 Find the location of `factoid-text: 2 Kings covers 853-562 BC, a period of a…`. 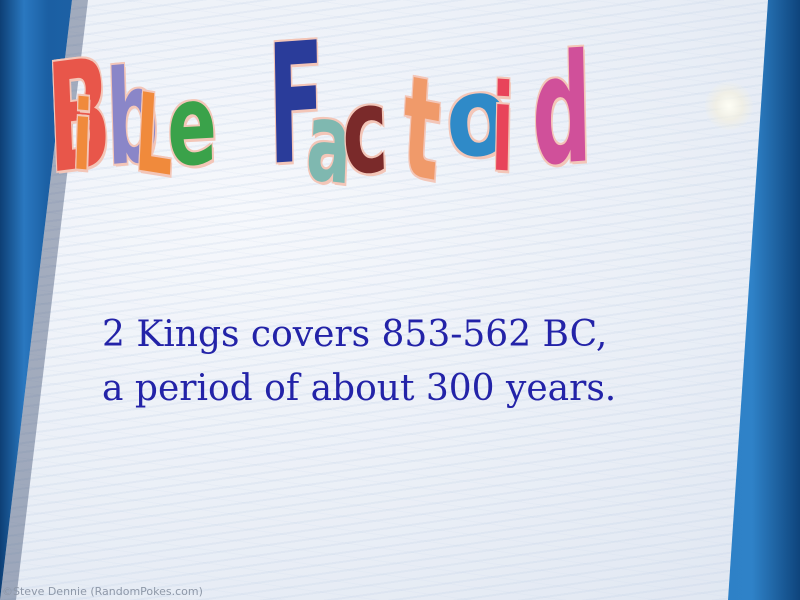

factoid-text: 2 Kings covers 853-562 BC, a period of a… is located at coordinates (422, 362).